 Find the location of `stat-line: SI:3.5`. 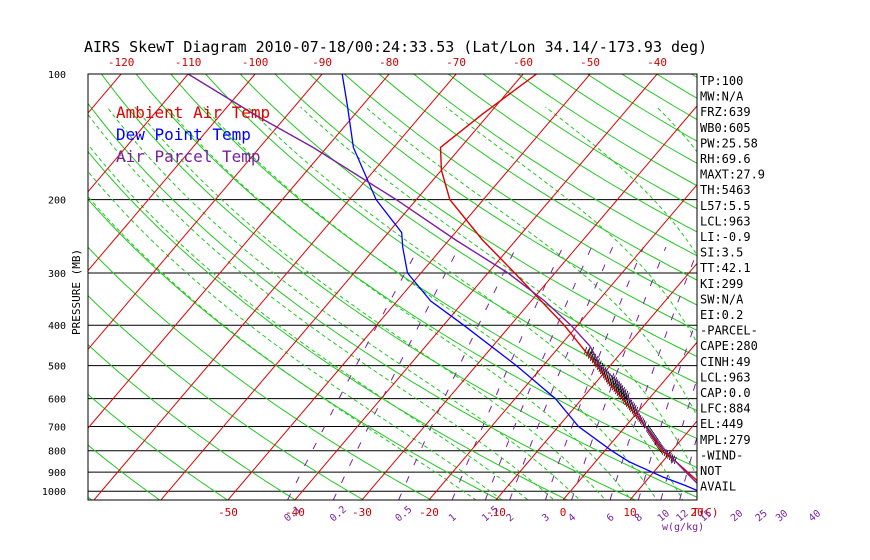

stat-line: SI:3.5 is located at coordinates (721, 253).